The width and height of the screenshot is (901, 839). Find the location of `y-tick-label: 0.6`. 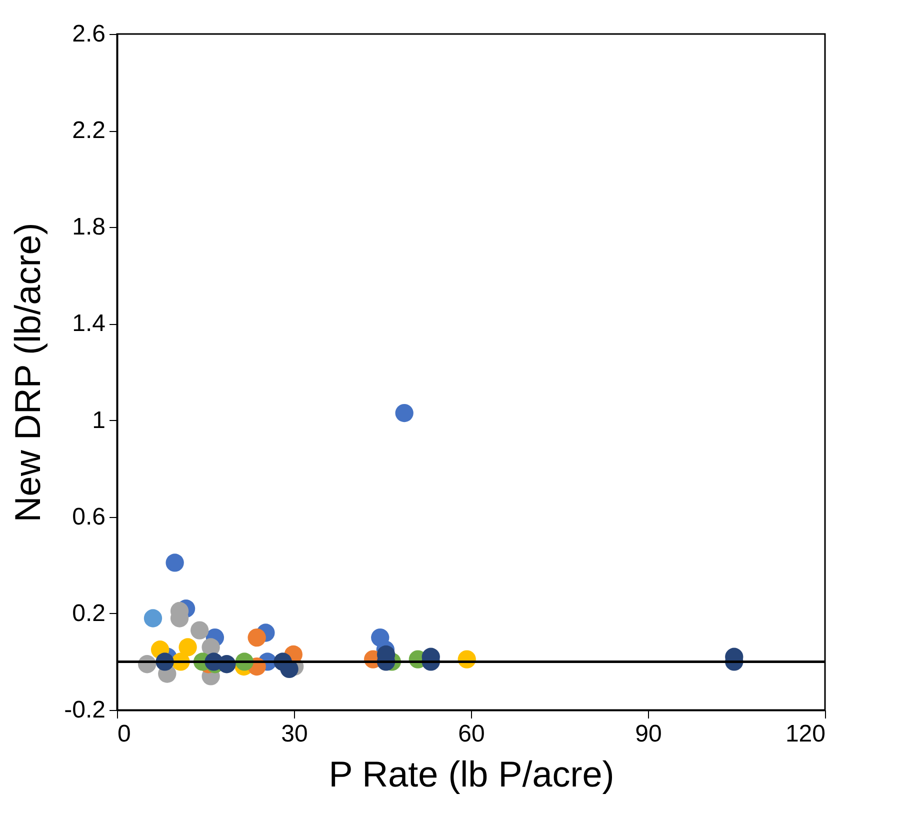

y-tick-label: 0.6 is located at coordinates (89, 516).